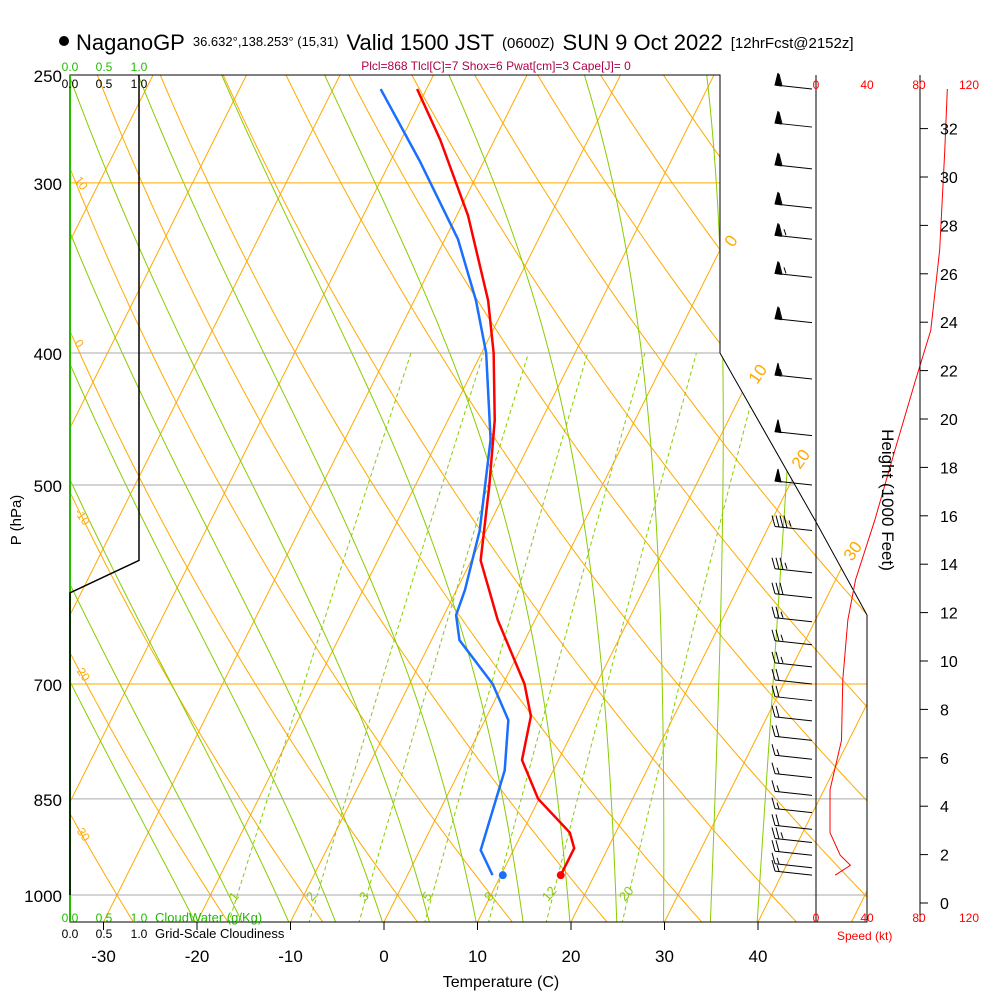 This screenshot has width=1000, height=1000. I want to click on mixing-ratio-label: 3, so click(364, 896).